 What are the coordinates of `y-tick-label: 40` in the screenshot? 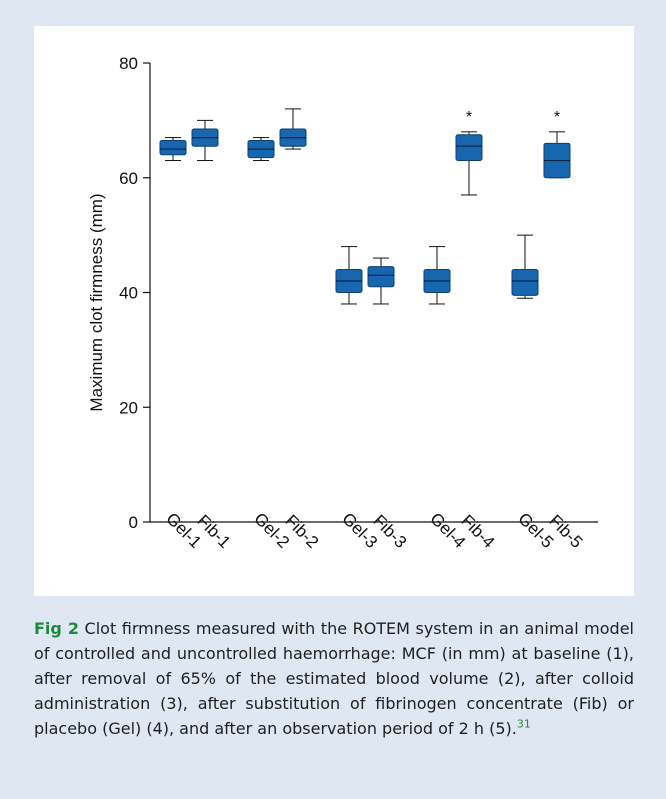 It's located at (128, 293).